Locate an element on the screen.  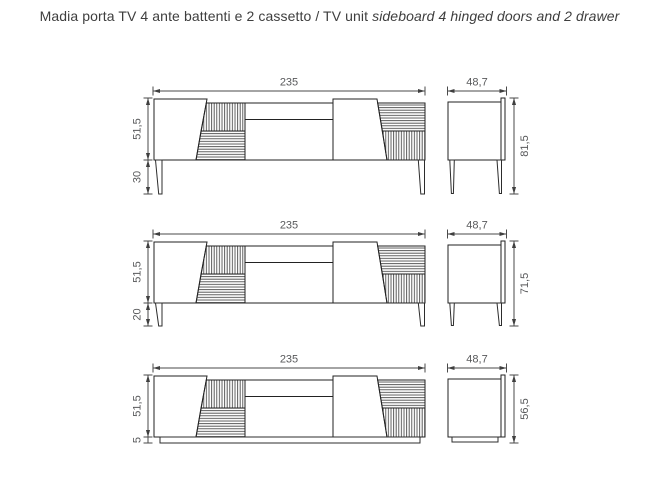
total-height-label: 56,5 is located at coordinates (525, 408).